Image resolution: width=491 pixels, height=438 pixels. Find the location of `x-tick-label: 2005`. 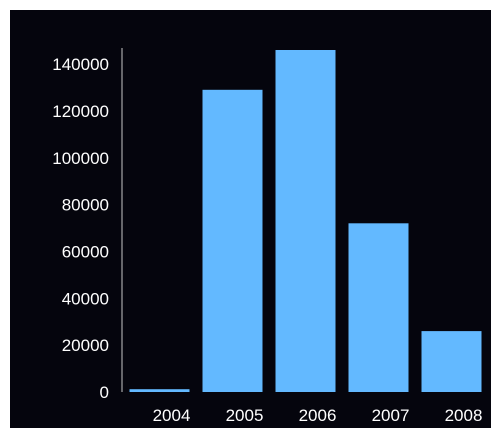

x-tick-label: 2005 is located at coordinates (245, 415).